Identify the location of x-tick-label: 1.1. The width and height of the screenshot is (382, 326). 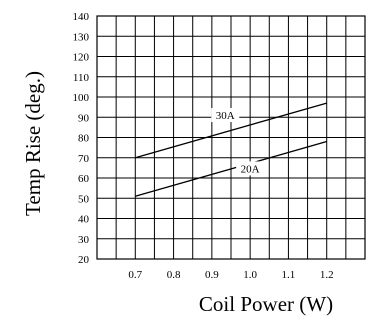
(289, 275).